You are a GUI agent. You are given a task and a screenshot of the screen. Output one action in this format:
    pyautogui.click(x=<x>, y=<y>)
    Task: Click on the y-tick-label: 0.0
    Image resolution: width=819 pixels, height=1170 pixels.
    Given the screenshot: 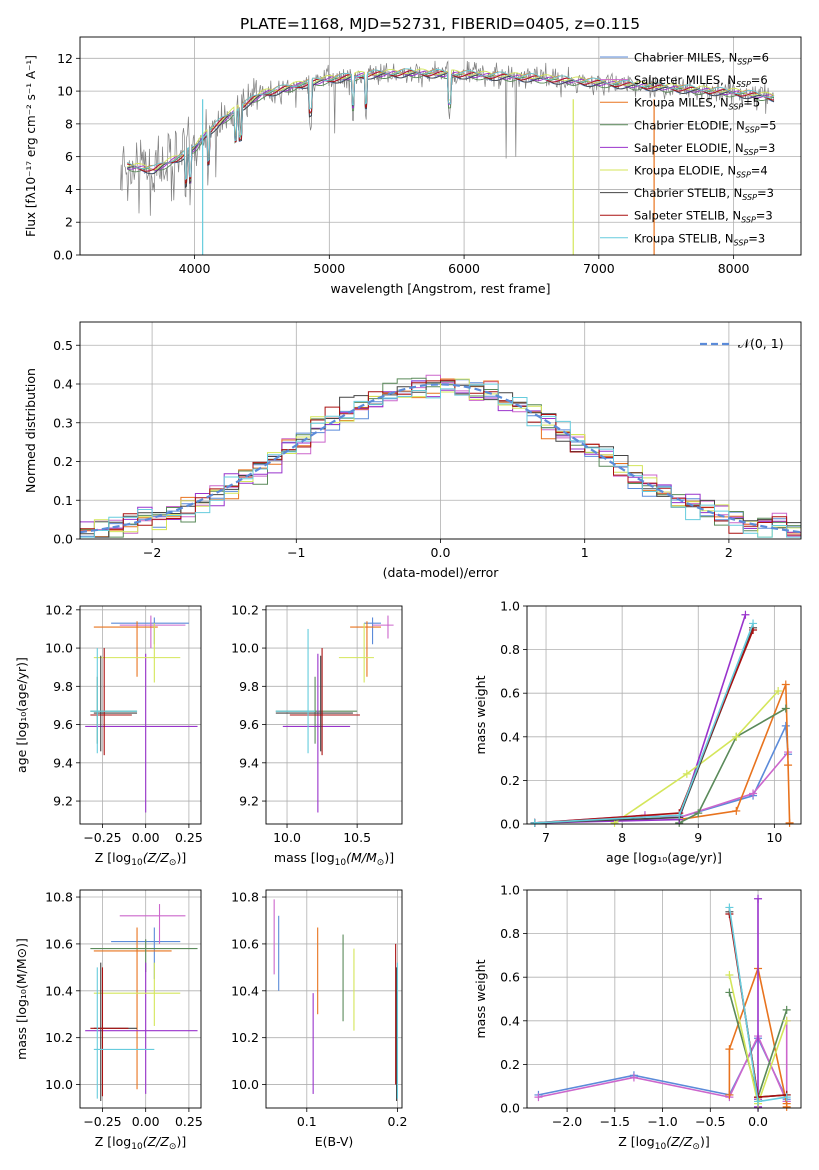 What is the action you would take?
    pyautogui.click(x=63, y=255)
    